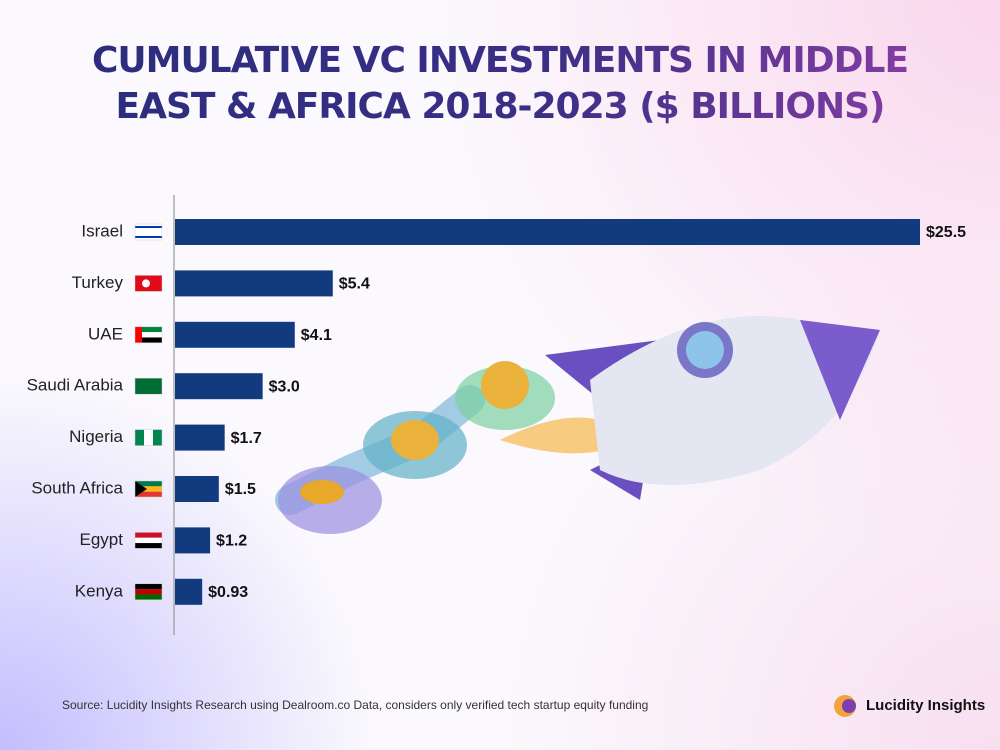 This screenshot has height=750, width=1000. What do you see at coordinates (284, 386) in the screenshot?
I see `value-label: $3.0` at bounding box center [284, 386].